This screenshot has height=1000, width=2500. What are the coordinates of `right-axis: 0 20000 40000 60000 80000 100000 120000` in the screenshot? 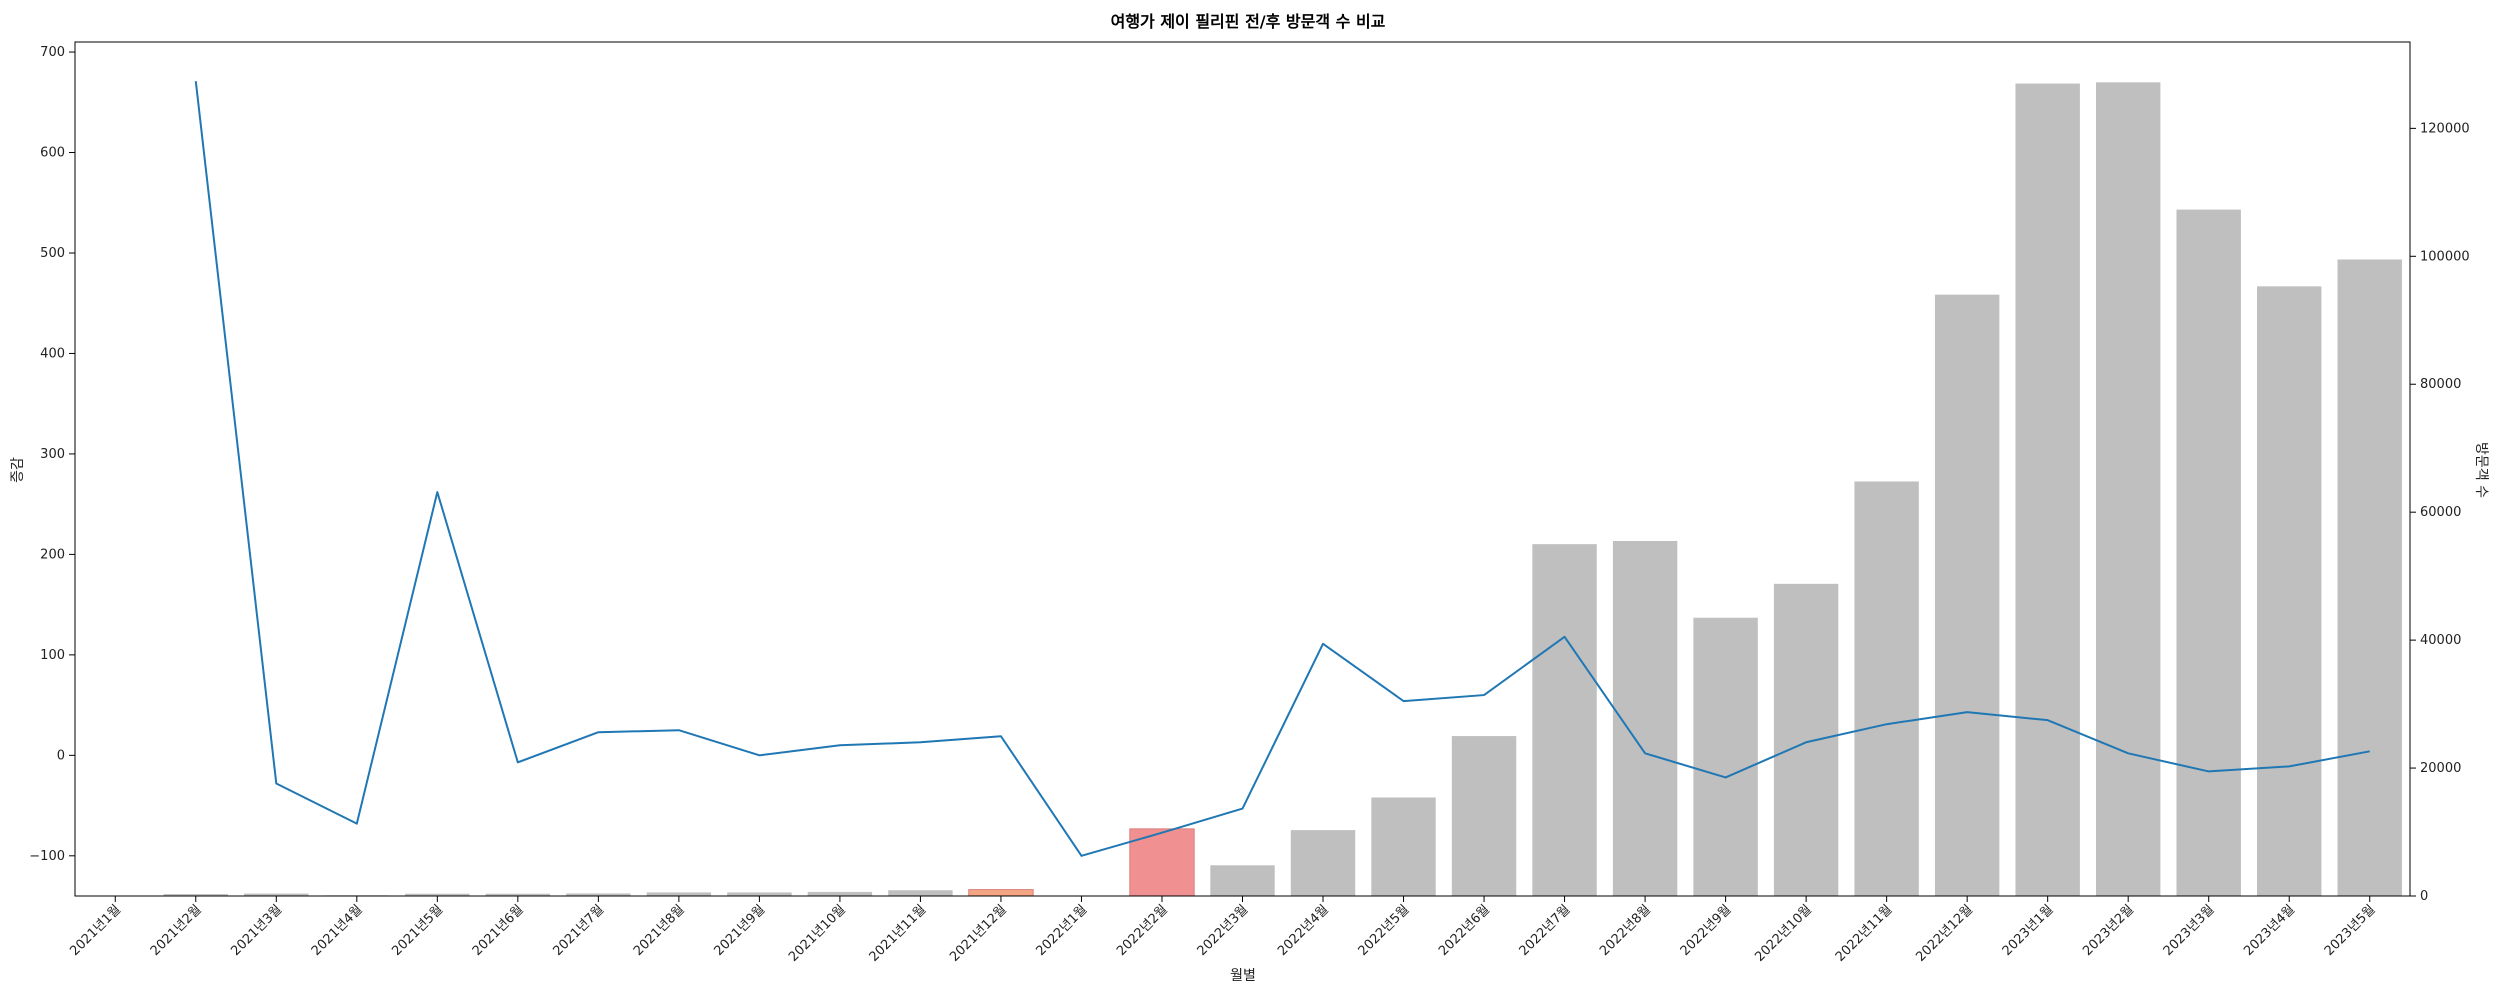 It's located at (2440, 512).